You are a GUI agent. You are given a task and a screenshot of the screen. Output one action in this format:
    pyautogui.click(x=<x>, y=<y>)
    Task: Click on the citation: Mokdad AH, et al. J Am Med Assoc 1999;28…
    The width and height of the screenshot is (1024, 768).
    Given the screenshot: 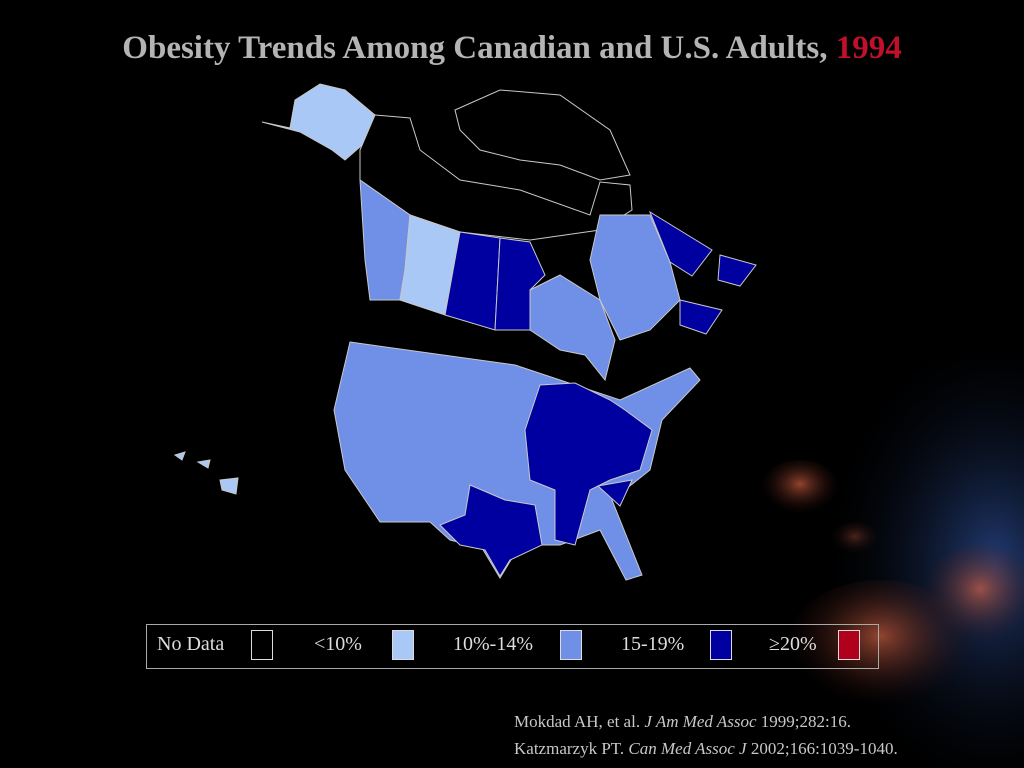 What is the action you would take?
    pyautogui.click(x=682, y=722)
    